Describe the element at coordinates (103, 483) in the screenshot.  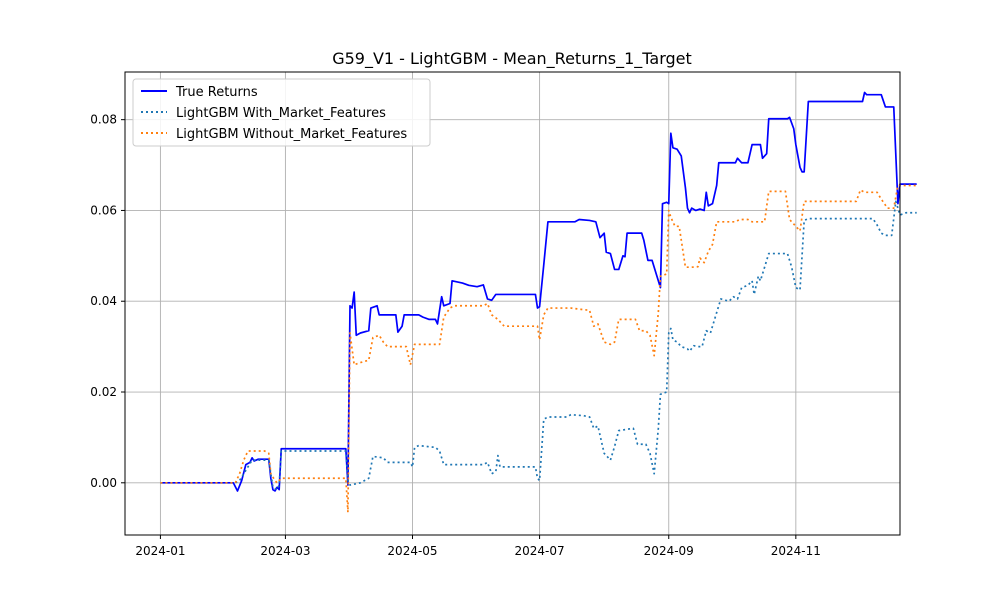
I see `y-tick-label: 0.00` at that location.